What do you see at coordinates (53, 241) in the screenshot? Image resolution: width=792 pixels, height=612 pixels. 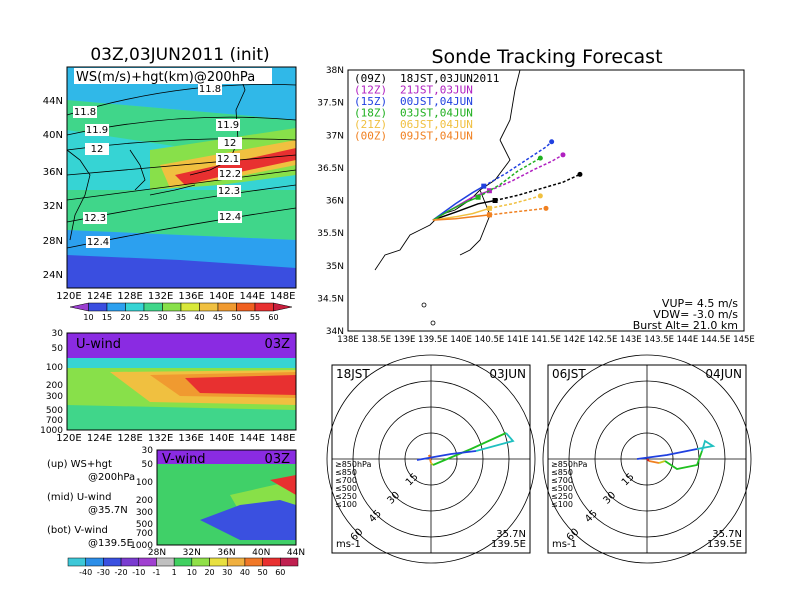 I see `map-lat-tick-label: 28N` at bounding box center [53, 241].